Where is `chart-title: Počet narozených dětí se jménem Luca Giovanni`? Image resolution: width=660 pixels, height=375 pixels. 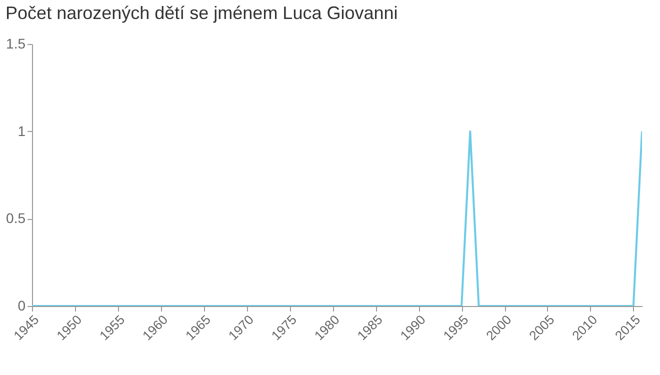
chart-title: Počet narozených dětí se jménem Luca Giovanni is located at coordinates (202, 13).